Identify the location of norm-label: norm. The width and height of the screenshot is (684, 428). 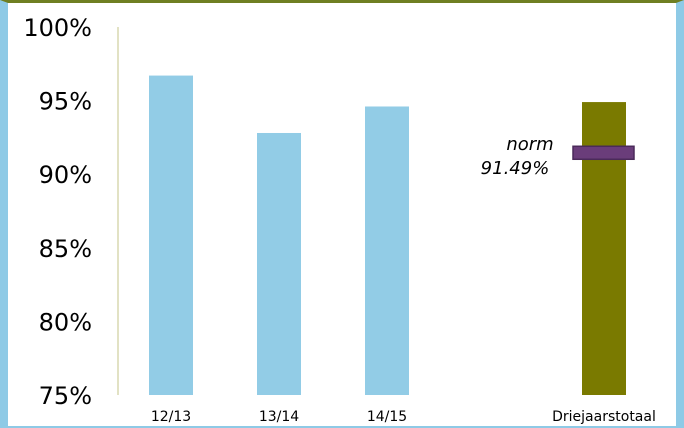
(529, 144).